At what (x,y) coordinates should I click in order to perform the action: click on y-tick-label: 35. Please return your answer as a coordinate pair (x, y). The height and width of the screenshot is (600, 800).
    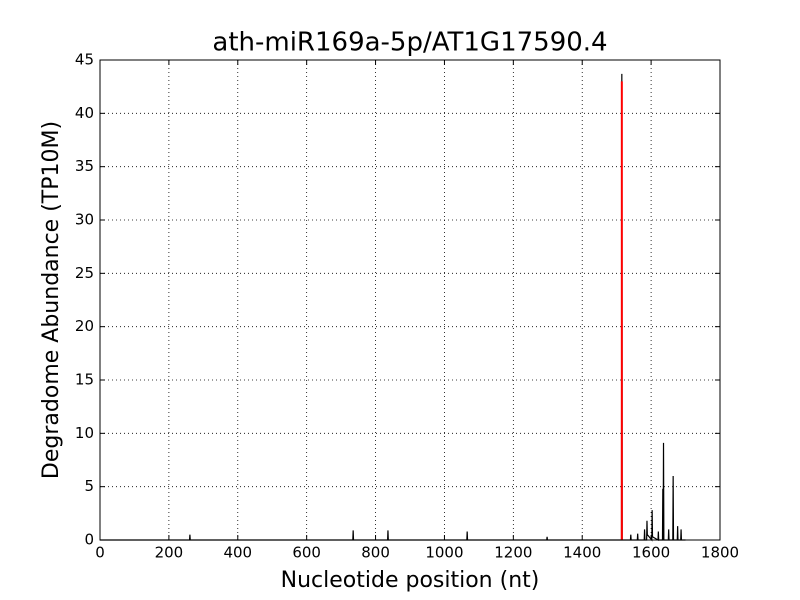
    Looking at the image, I should click on (84, 166).